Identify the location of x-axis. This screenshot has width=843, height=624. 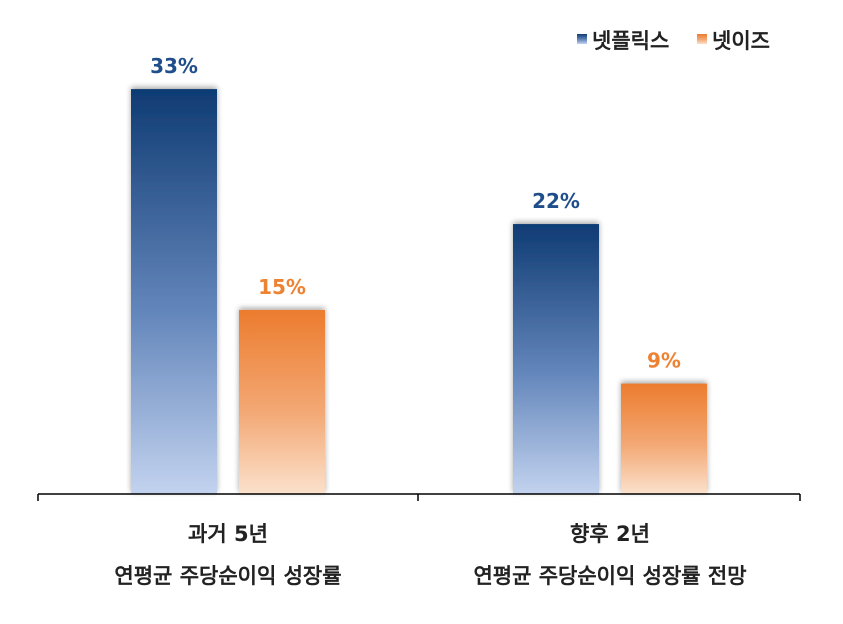
(419, 497).